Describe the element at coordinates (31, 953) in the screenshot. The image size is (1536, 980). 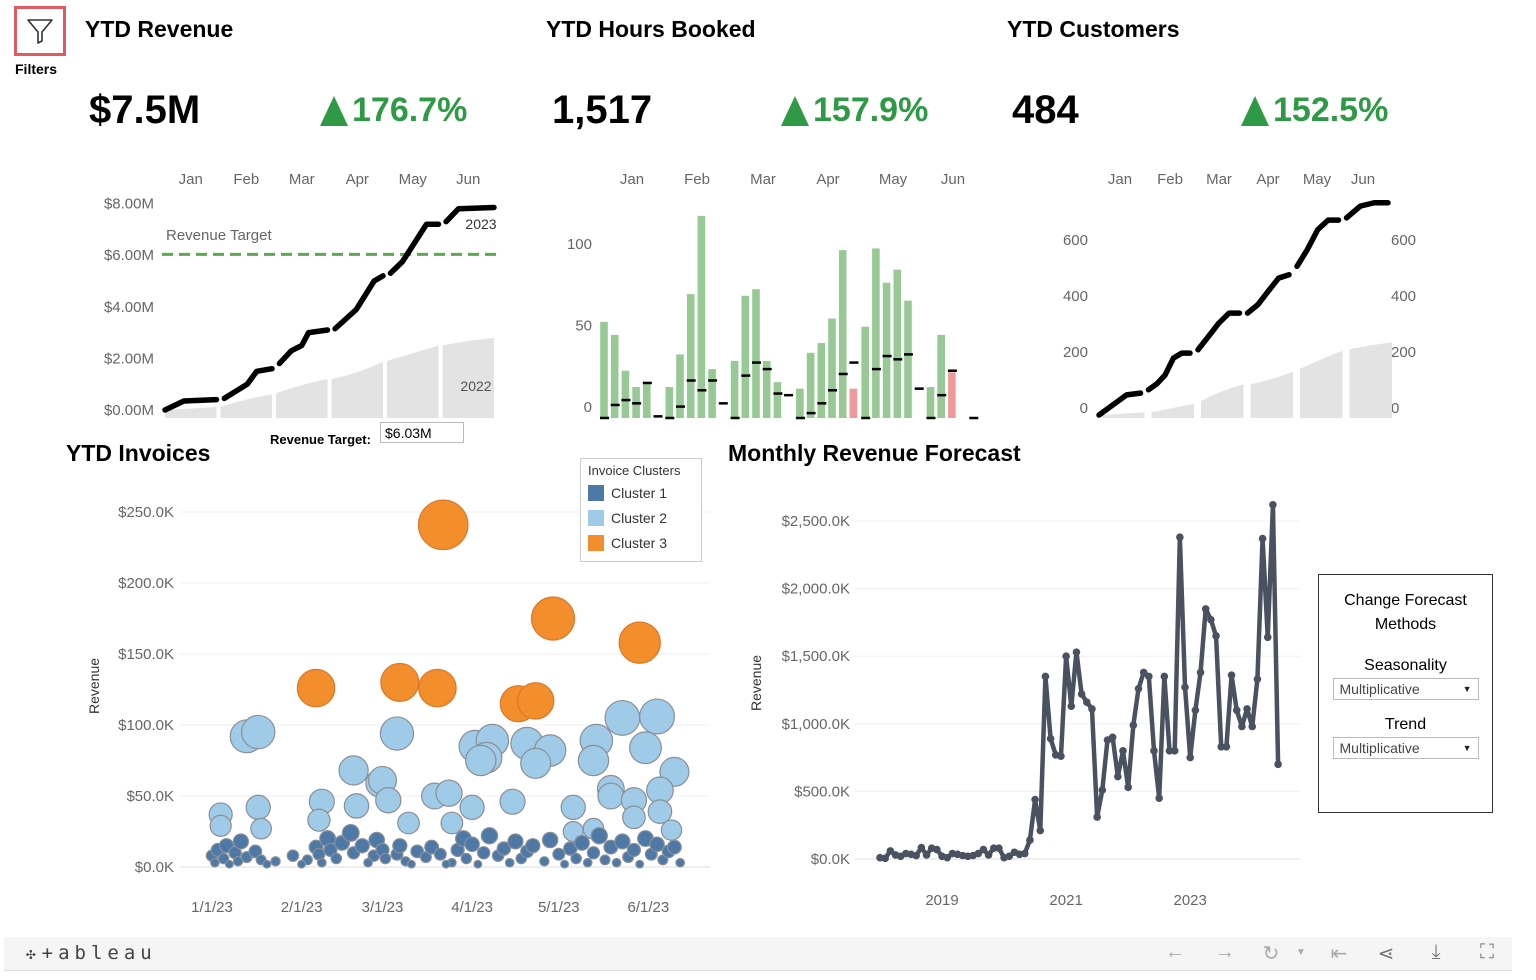
I see `tableau-cross-icon: ✣` at that location.